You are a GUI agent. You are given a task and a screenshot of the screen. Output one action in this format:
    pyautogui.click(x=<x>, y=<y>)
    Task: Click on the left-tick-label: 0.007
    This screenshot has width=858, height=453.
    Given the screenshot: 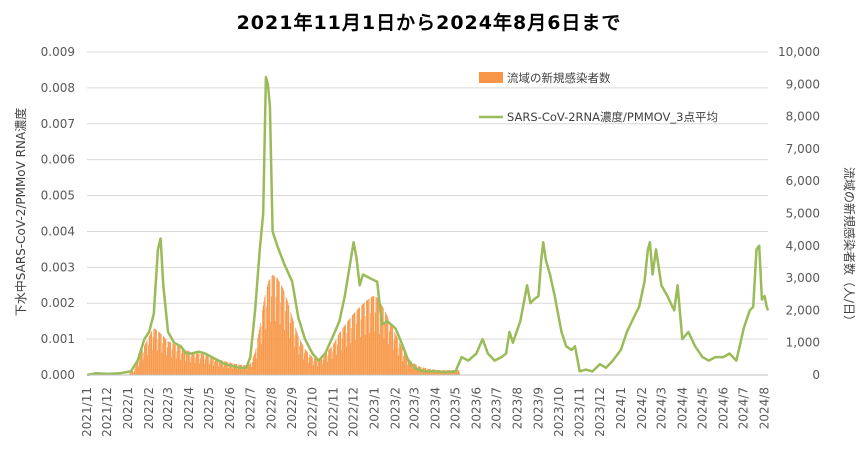 What is the action you would take?
    pyautogui.click(x=58, y=124)
    